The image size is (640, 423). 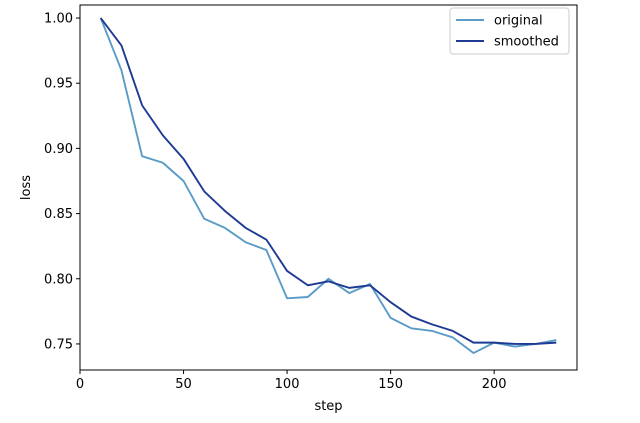 What do you see at coordinates (509, 31) in the screenshot?
I see `legend: original smoothed` at bounding box center [509, 31].